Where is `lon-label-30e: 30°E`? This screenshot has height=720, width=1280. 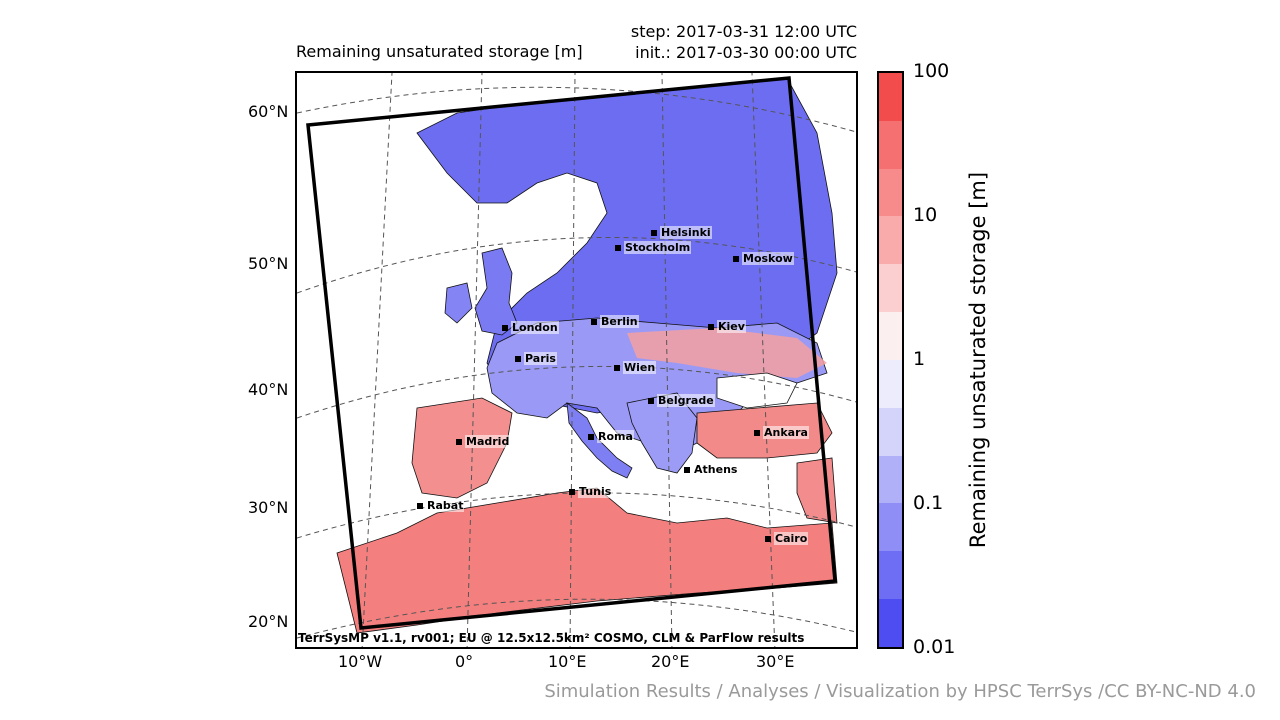 lon-label-30e: 30°E is located at coordinates (775, 661).